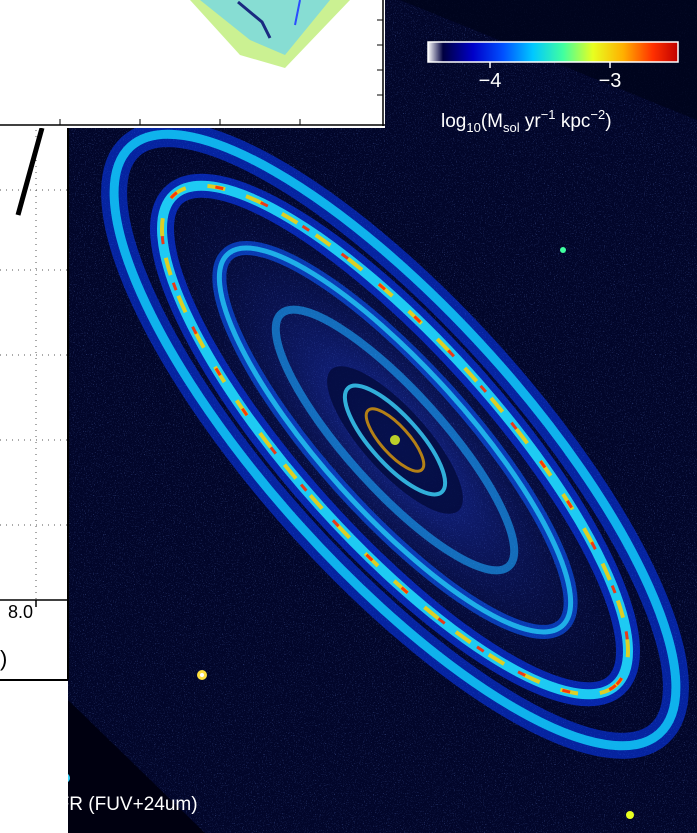 The width and height of the screenshot is (697, 833). Describe the element at coordinates (34, 365) in the screenshot. I see `plot-gridlines` at that location.